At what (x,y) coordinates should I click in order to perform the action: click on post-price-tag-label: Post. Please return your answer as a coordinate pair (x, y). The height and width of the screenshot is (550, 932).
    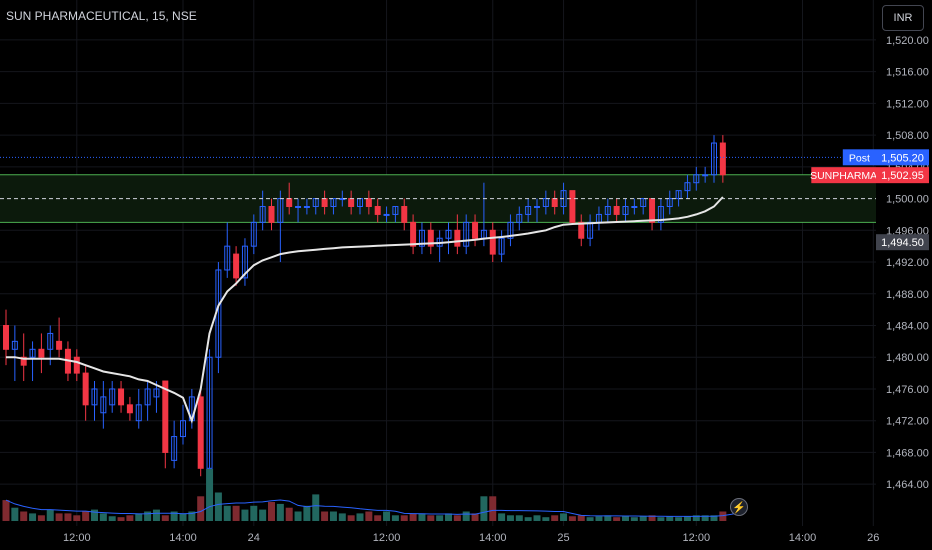
    Looking at the image, I should click on (859, 158).